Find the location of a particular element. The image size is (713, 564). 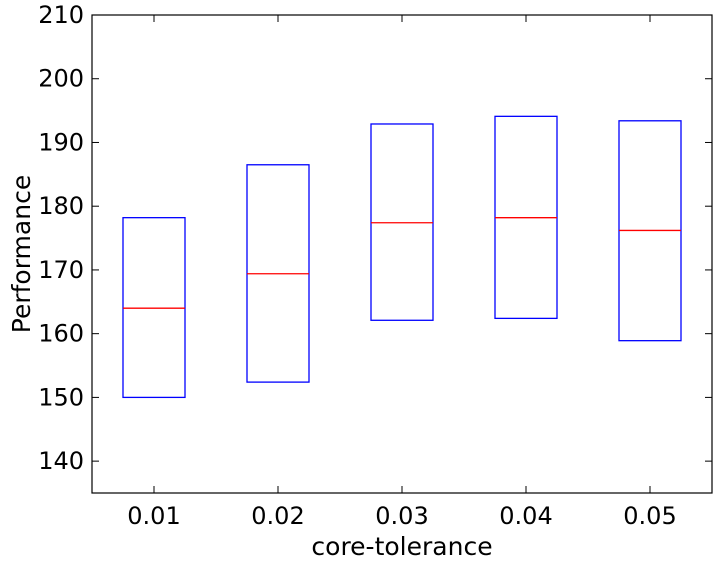

x-axis-label: core-tolerance is located at coordinates (401, 546).